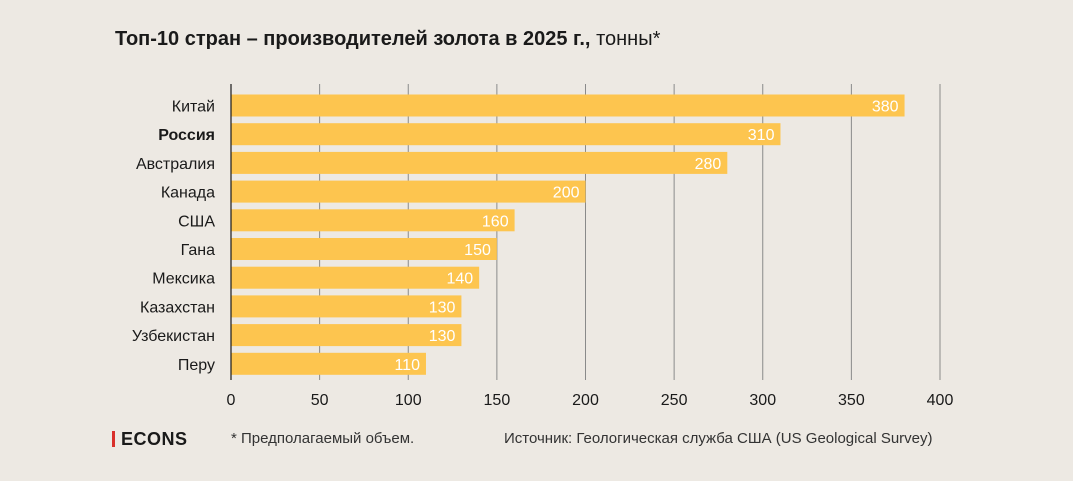 This screenshot has height=481, width=1073. Describe the element at coordinates (193, 107) in the screenshot. I see `category-label: Китай` at that location.